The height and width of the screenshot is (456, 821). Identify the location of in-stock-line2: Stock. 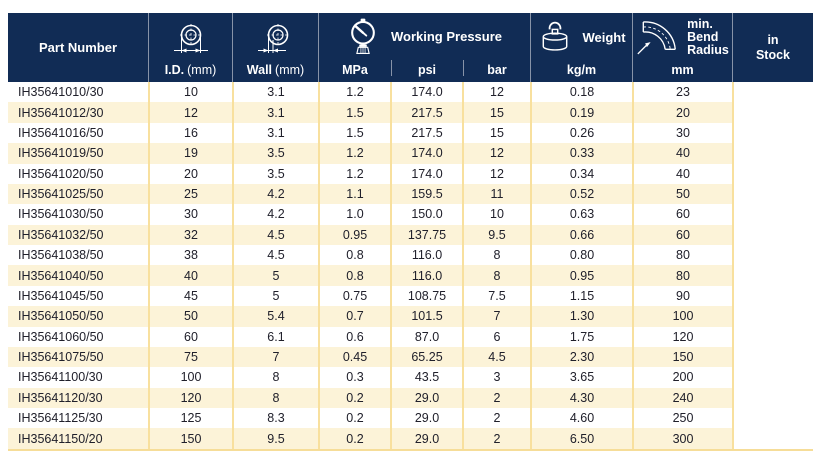
(773, 54).